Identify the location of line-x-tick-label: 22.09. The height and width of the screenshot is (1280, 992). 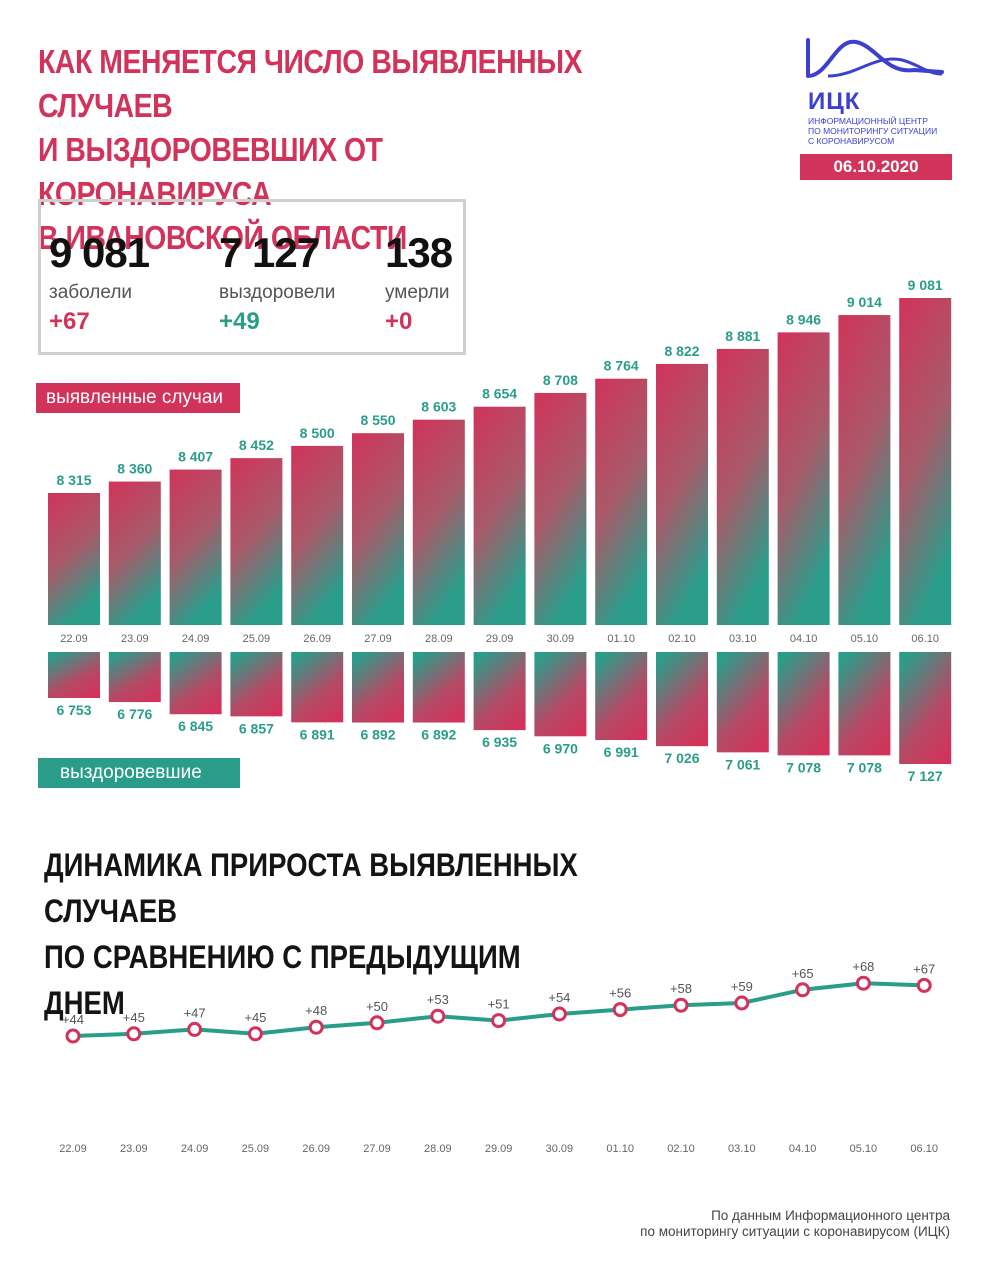
(73, 1149).